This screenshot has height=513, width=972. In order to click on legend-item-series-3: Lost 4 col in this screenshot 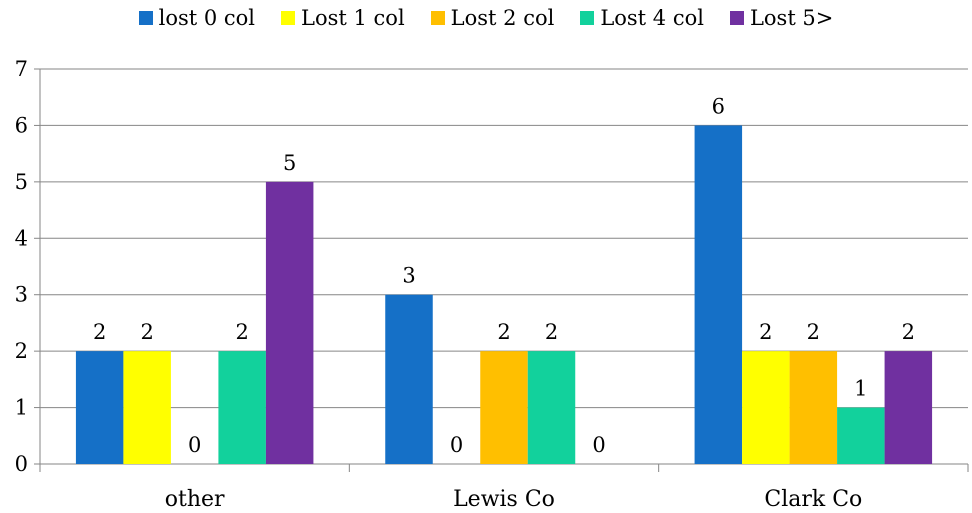, I will do `click(642, 18)`.